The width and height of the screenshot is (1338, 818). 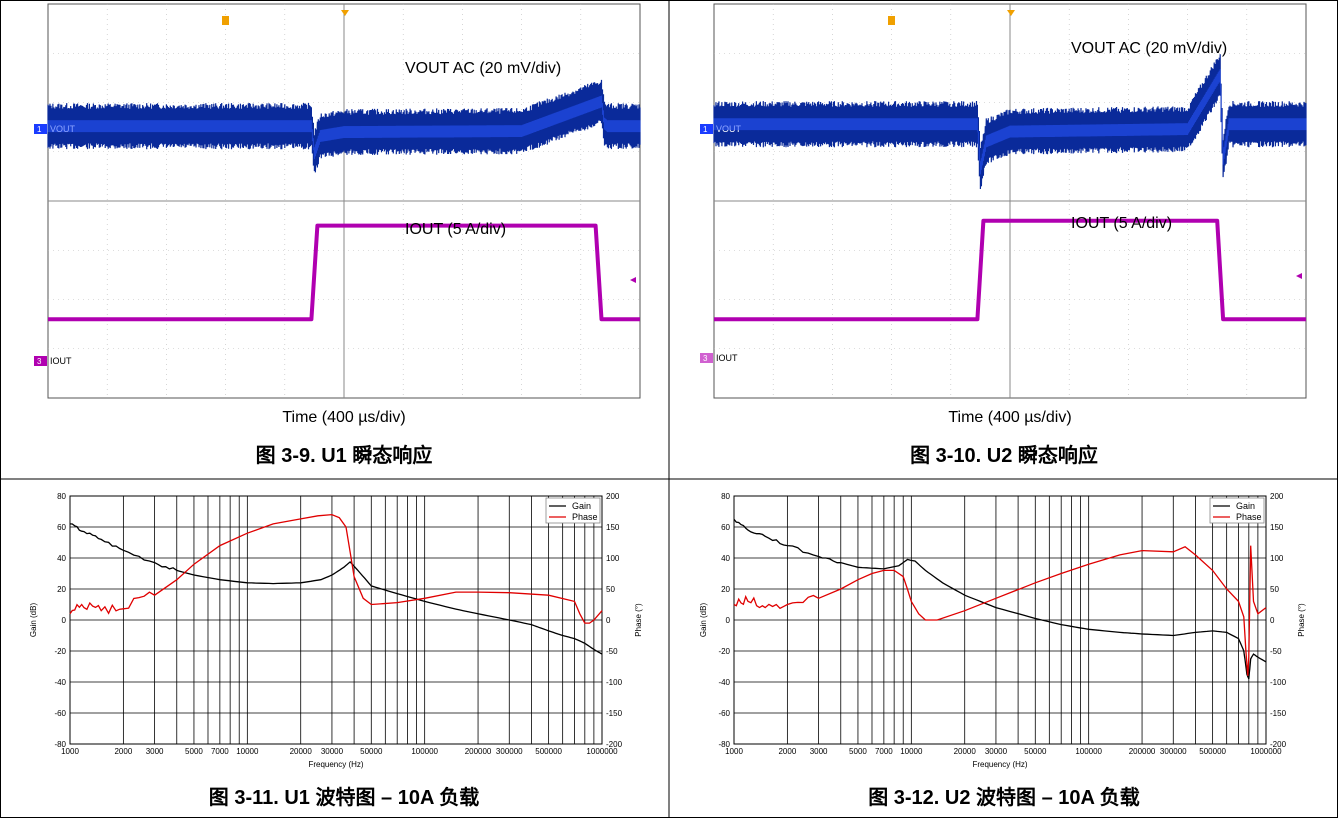 I want to click on x-tick-label: 3000, so click(x=155, y=751).